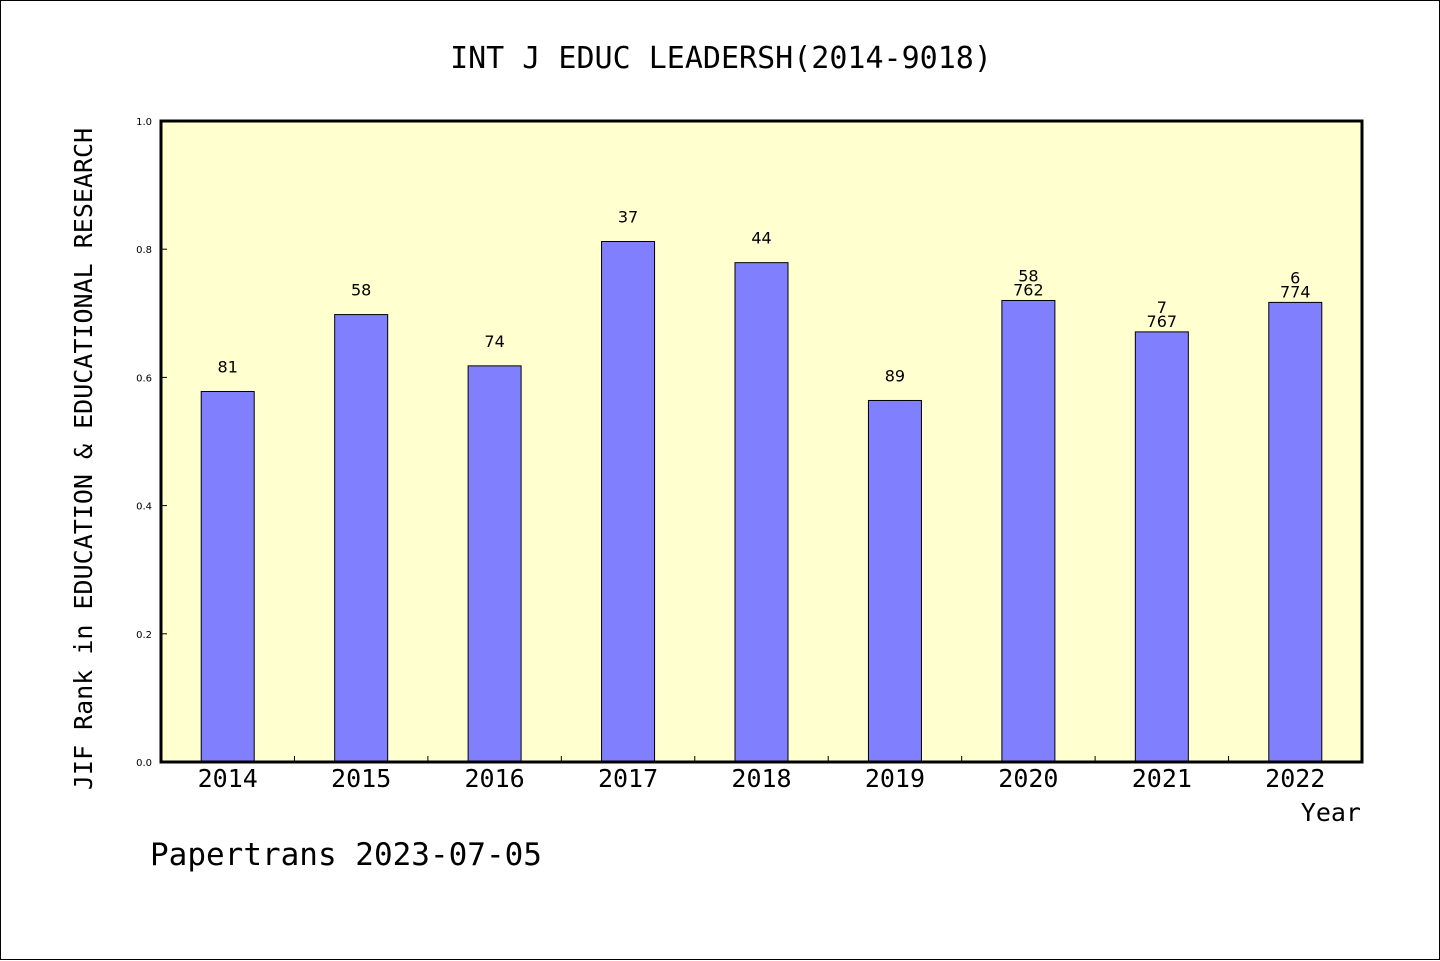 The width and height of the screenshot is (1440, 961). Describe the element at coordinates (144, 763) in the screenshot. I see `y-tick-label: 0.0` at that location.